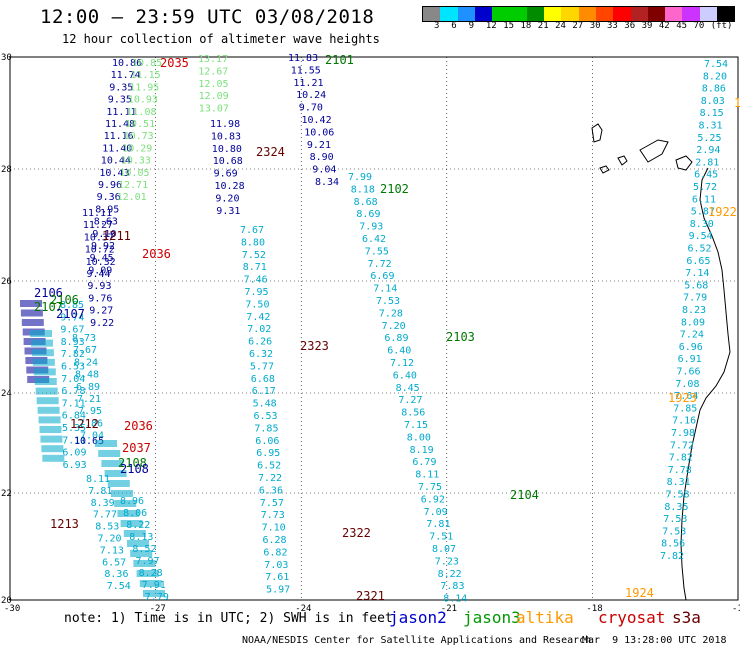 The width and height of the screenshot is (740, 650). I want to click on swh-value: 9.35, so click(121, 87).